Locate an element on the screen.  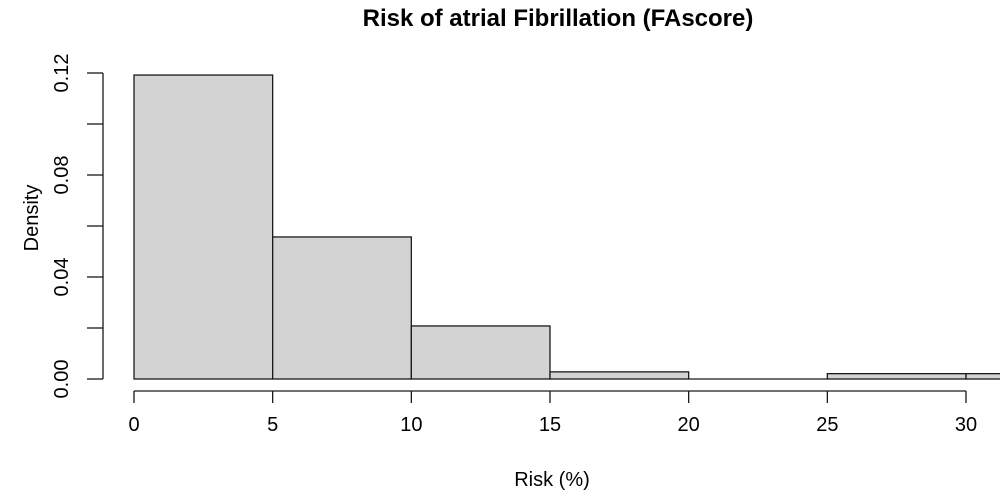
y-axis-label: Density is located at coordinates (32, 218).